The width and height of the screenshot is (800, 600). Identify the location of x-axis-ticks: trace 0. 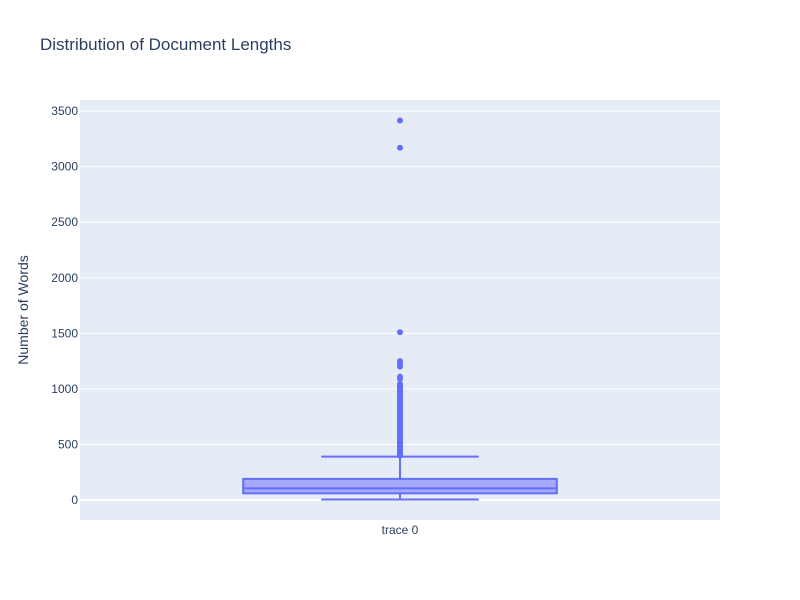
(400, 530).